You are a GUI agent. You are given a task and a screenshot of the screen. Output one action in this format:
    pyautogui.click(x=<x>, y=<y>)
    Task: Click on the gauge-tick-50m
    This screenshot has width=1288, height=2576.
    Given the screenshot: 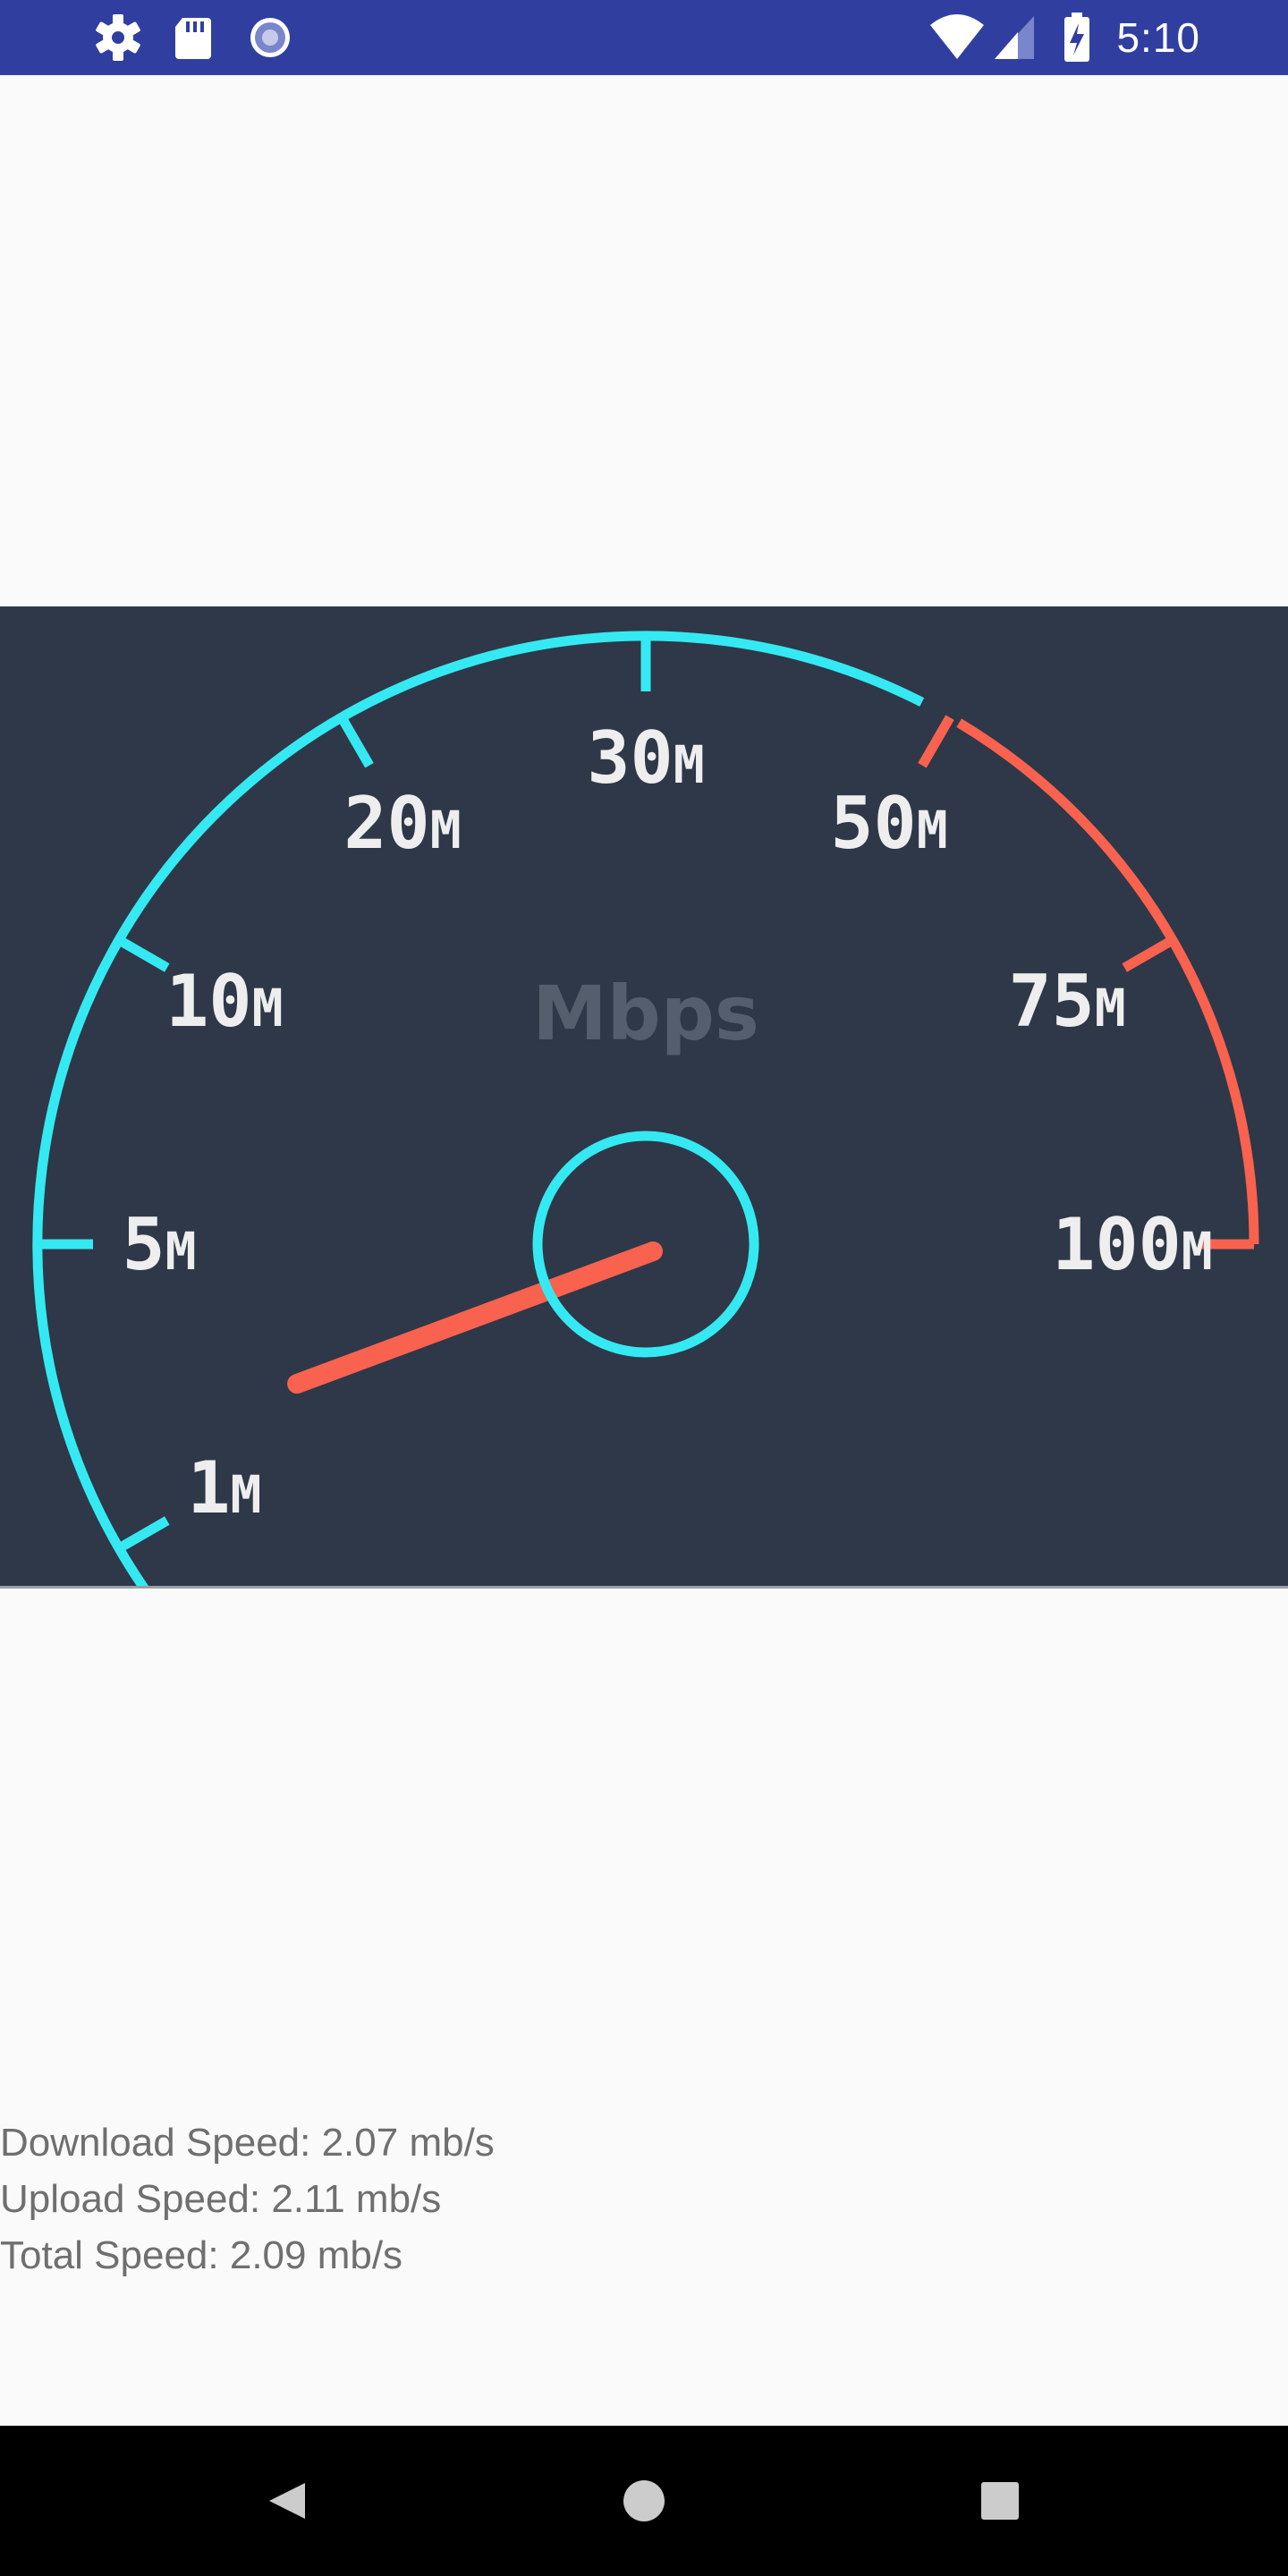 What is the action you would take?
    pyautogui.click(x=936, y=741)
    